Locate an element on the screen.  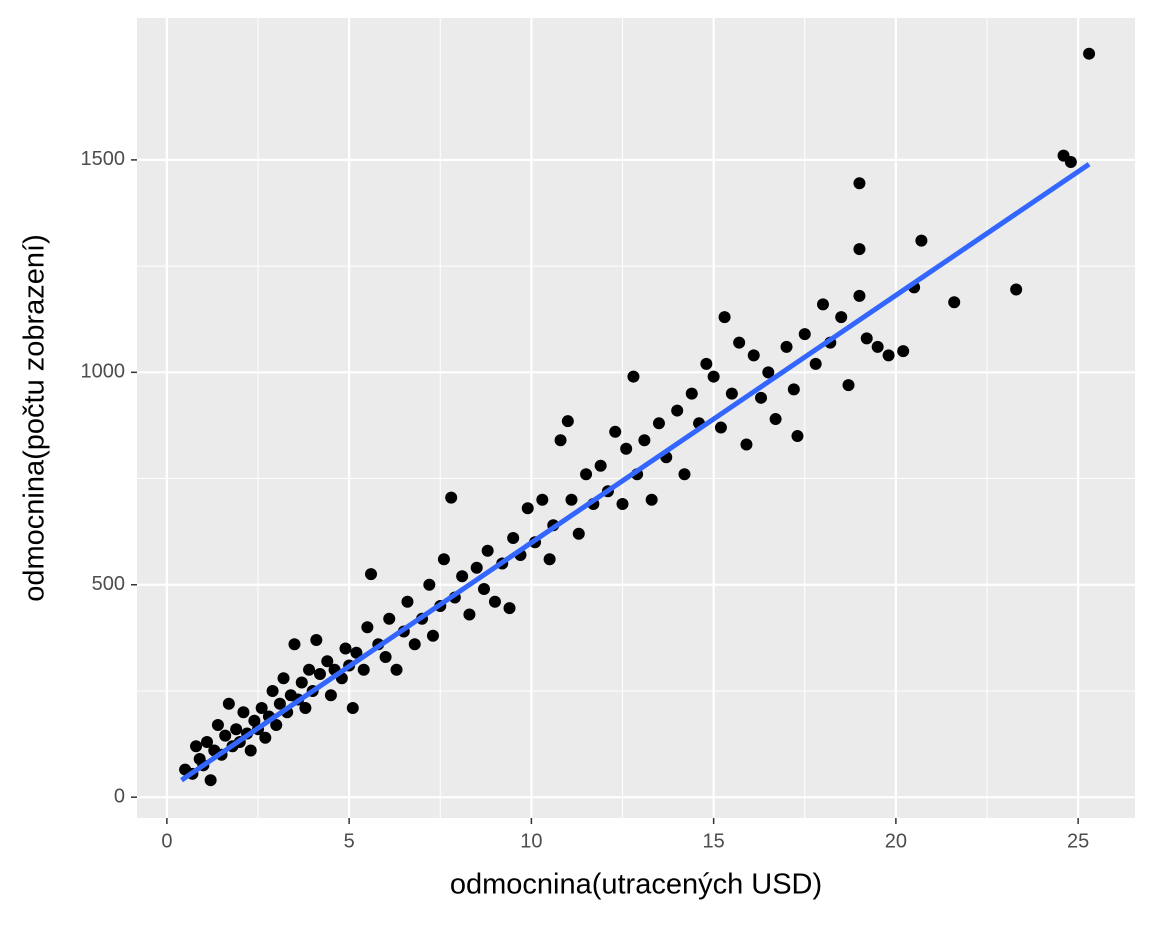
x-tick-label: 5 is located at coordinates (349, 841).